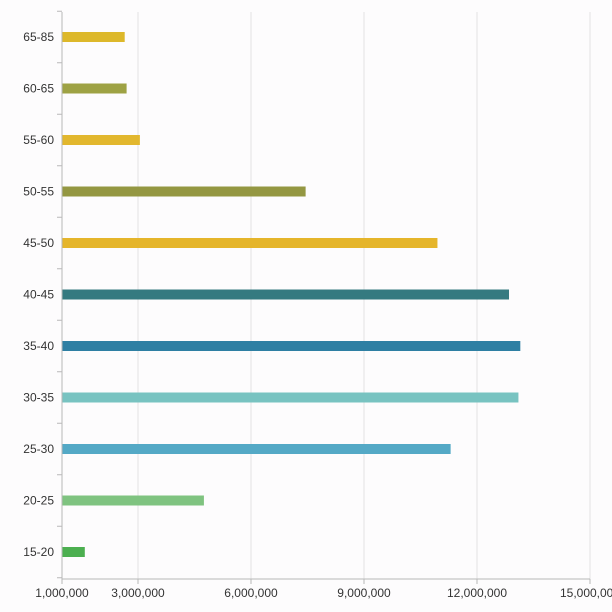 The height and width of the screenshot is (612, 612). I want to click on x-tick-label: 15,000,000, so click(586, 593).